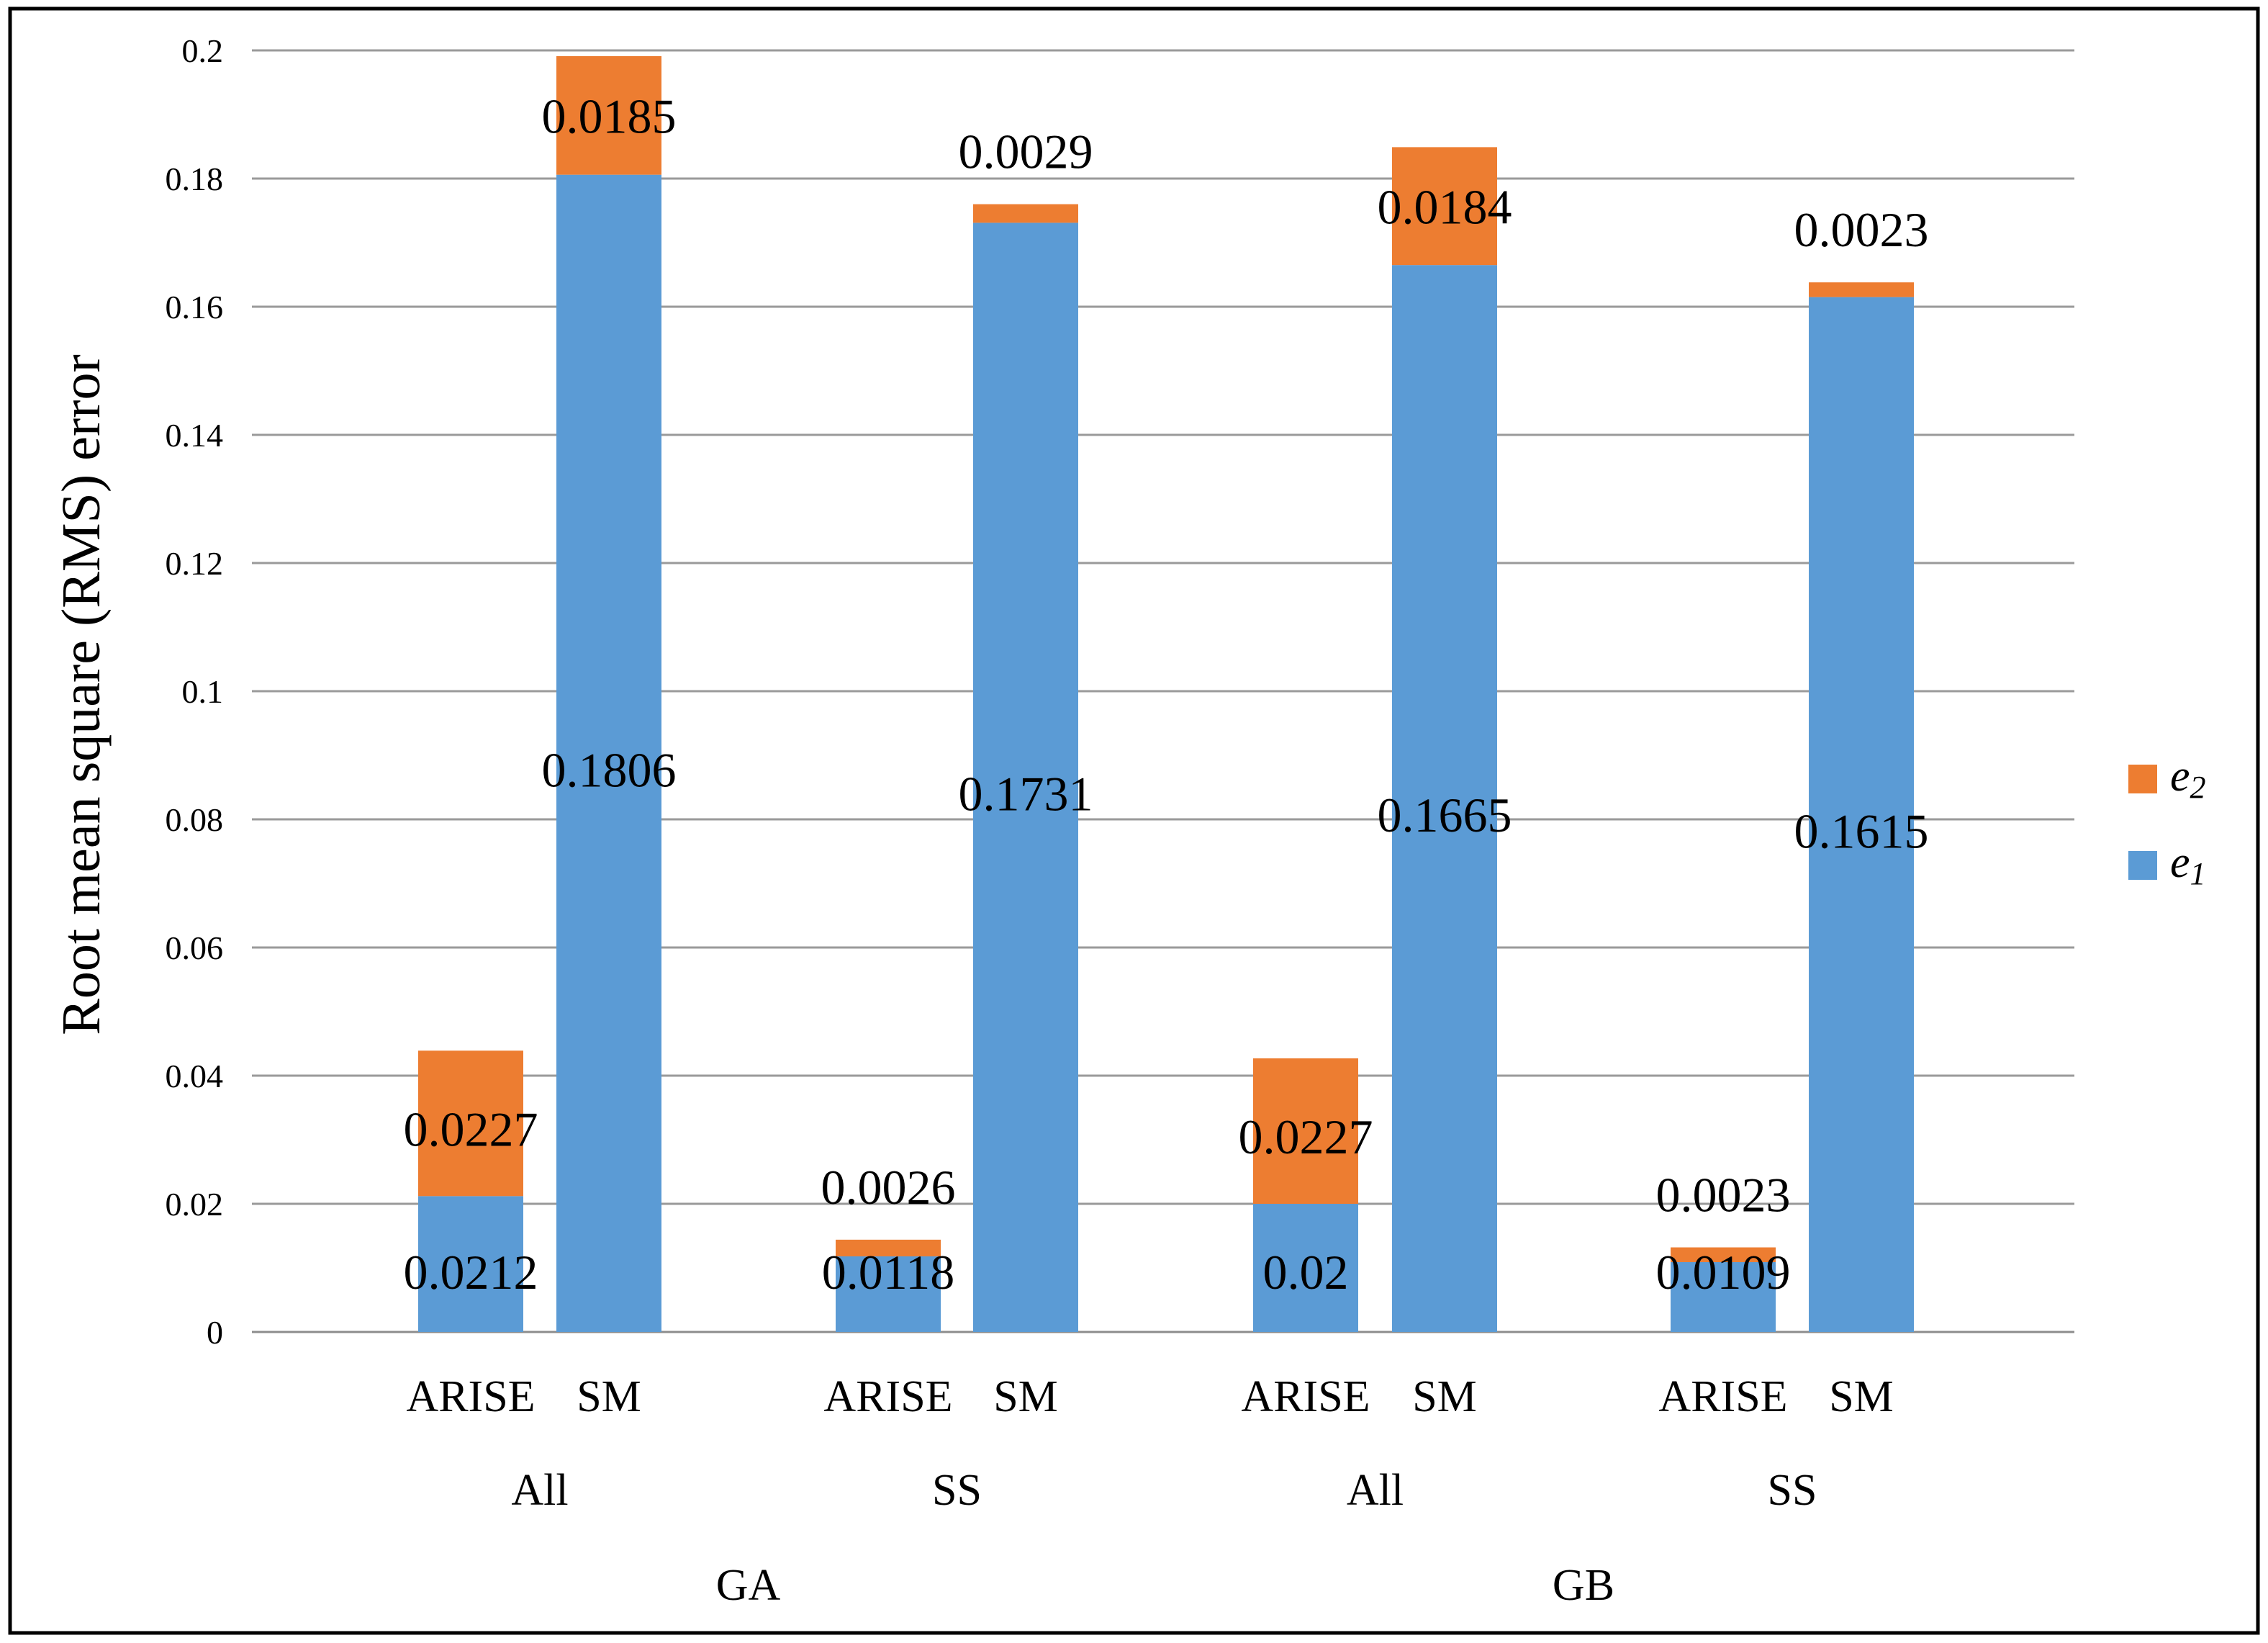 The width and height of the screenshot is (2268, 1643). I want to click on data-label-e1: 0.0109, so click(1723, 1272).